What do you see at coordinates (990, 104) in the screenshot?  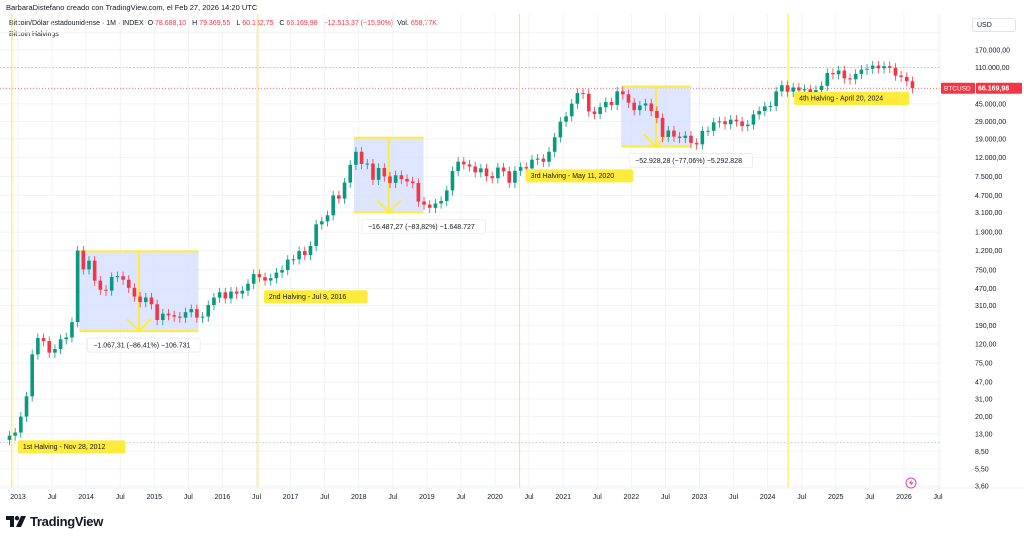 I see `price-tick-label: 45.000,00` at bounding box center [990, 104].